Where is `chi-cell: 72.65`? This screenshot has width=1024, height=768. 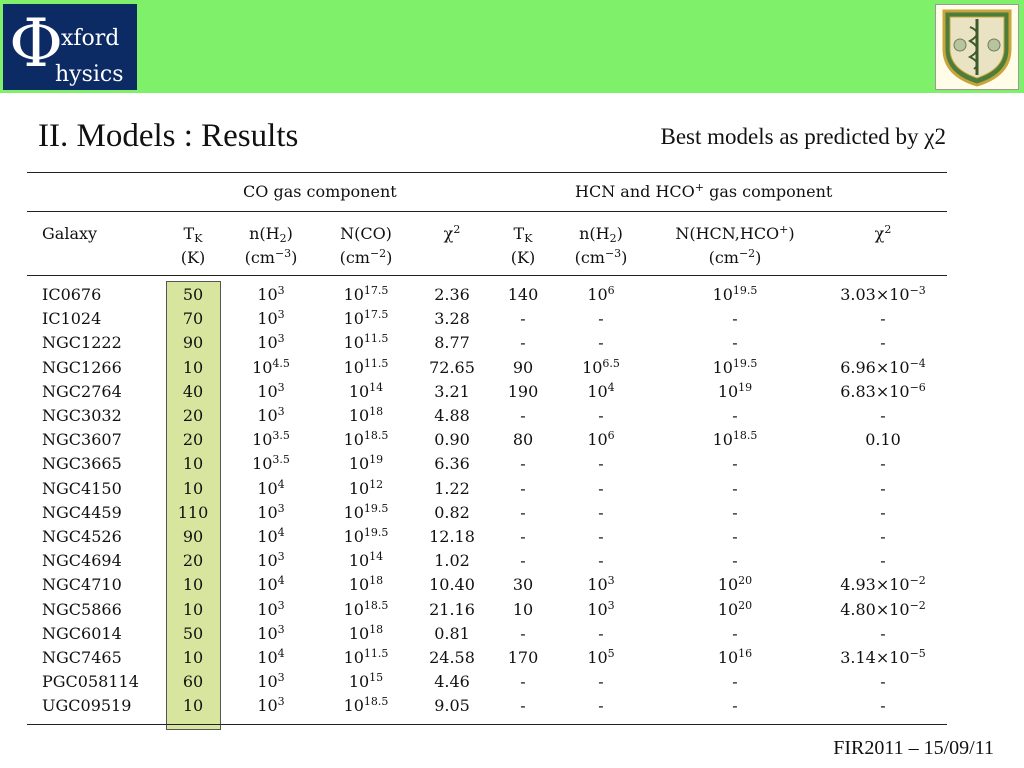
chi-cell: 72.65 is located at coordinates (452, 367).